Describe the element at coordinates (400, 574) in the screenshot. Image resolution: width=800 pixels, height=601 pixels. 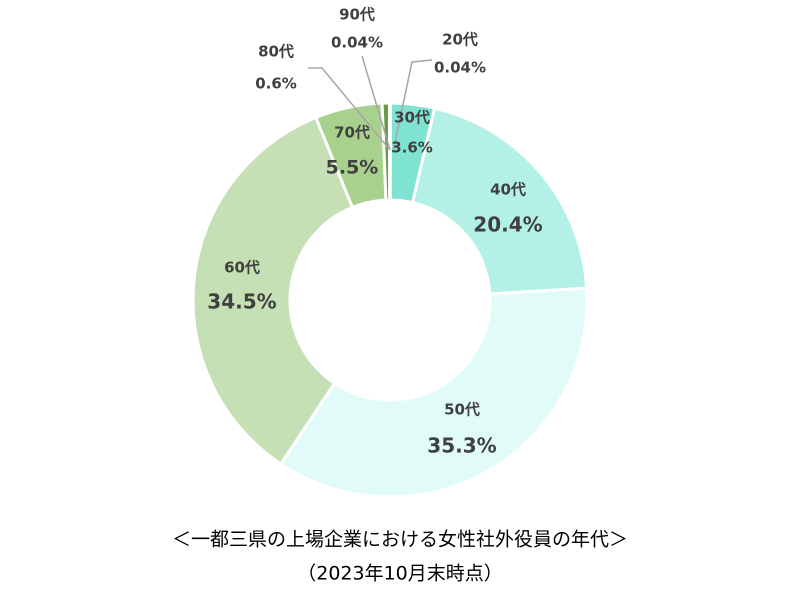
I see `chart-subtitle: （2023年10月末時点）` at that location.